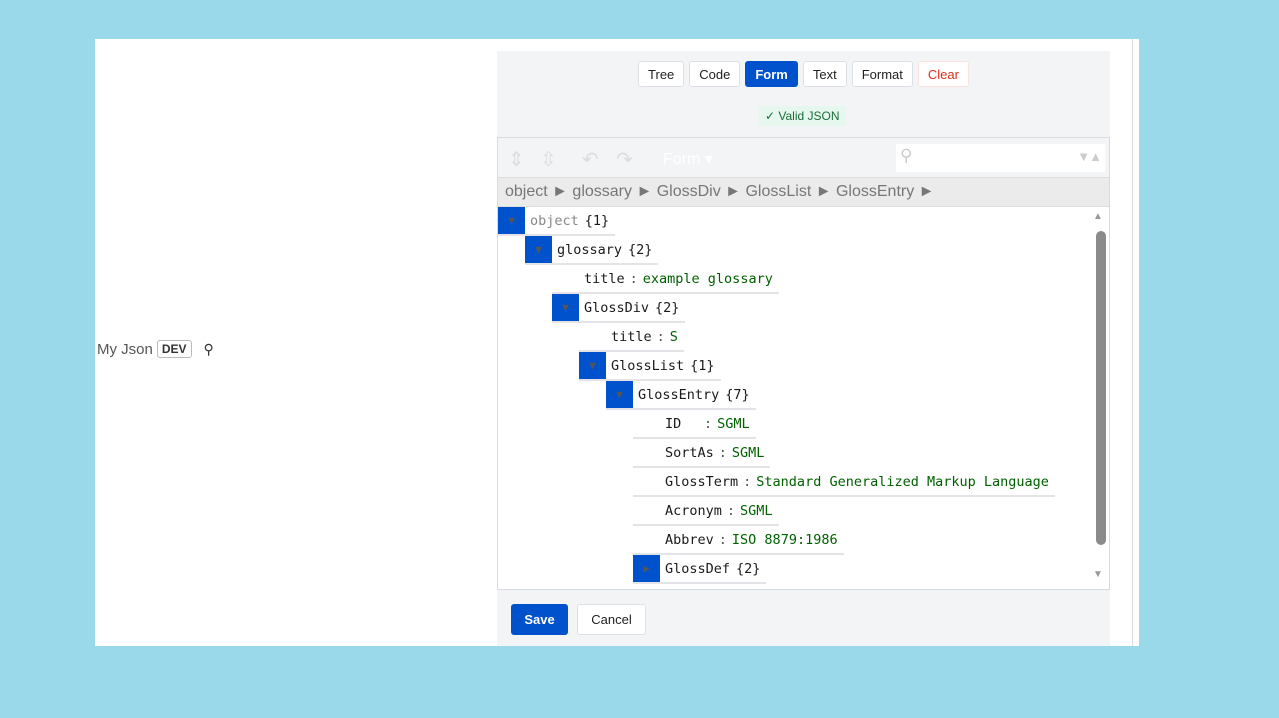 The image size is (1279, 718). I want to click on mode-bar: Tree Code Form Text Format Clear, so click(803, 74).